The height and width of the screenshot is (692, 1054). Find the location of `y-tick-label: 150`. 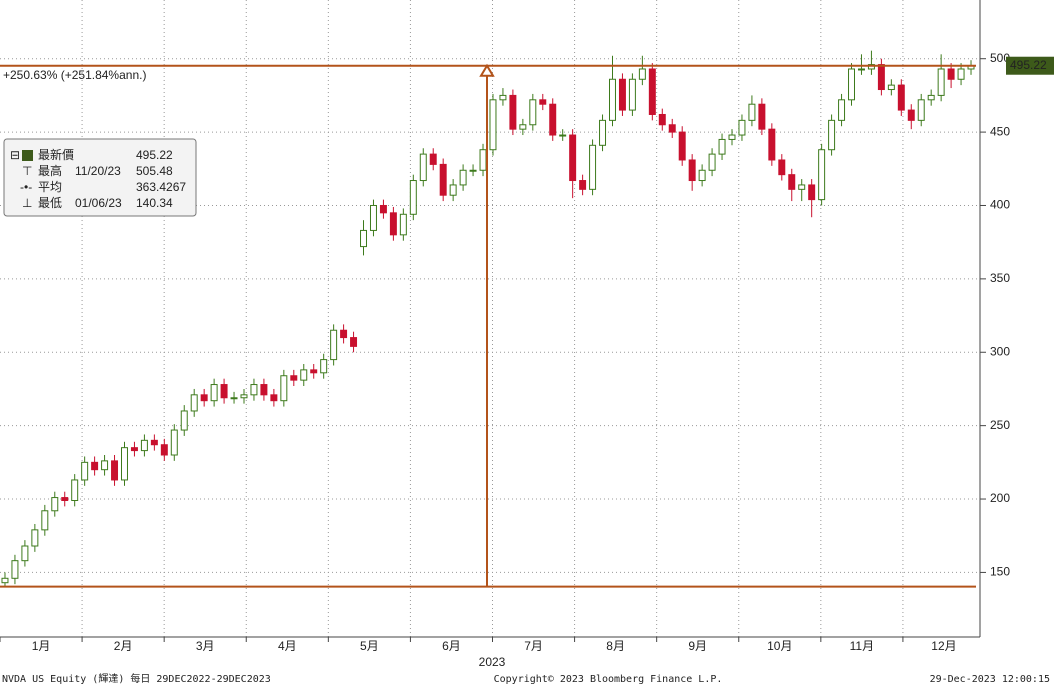

y-tick-label: 150 is located at coordinates (1000, 572).